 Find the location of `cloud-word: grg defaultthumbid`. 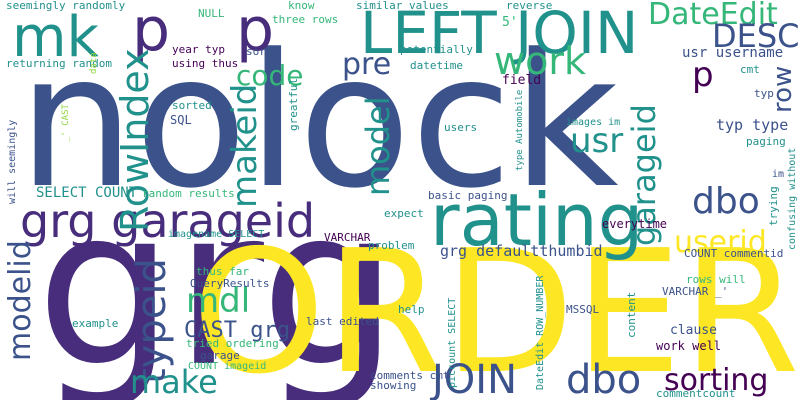

cloud-word: grg defaultthumbid is located at coordinates (521, 251).